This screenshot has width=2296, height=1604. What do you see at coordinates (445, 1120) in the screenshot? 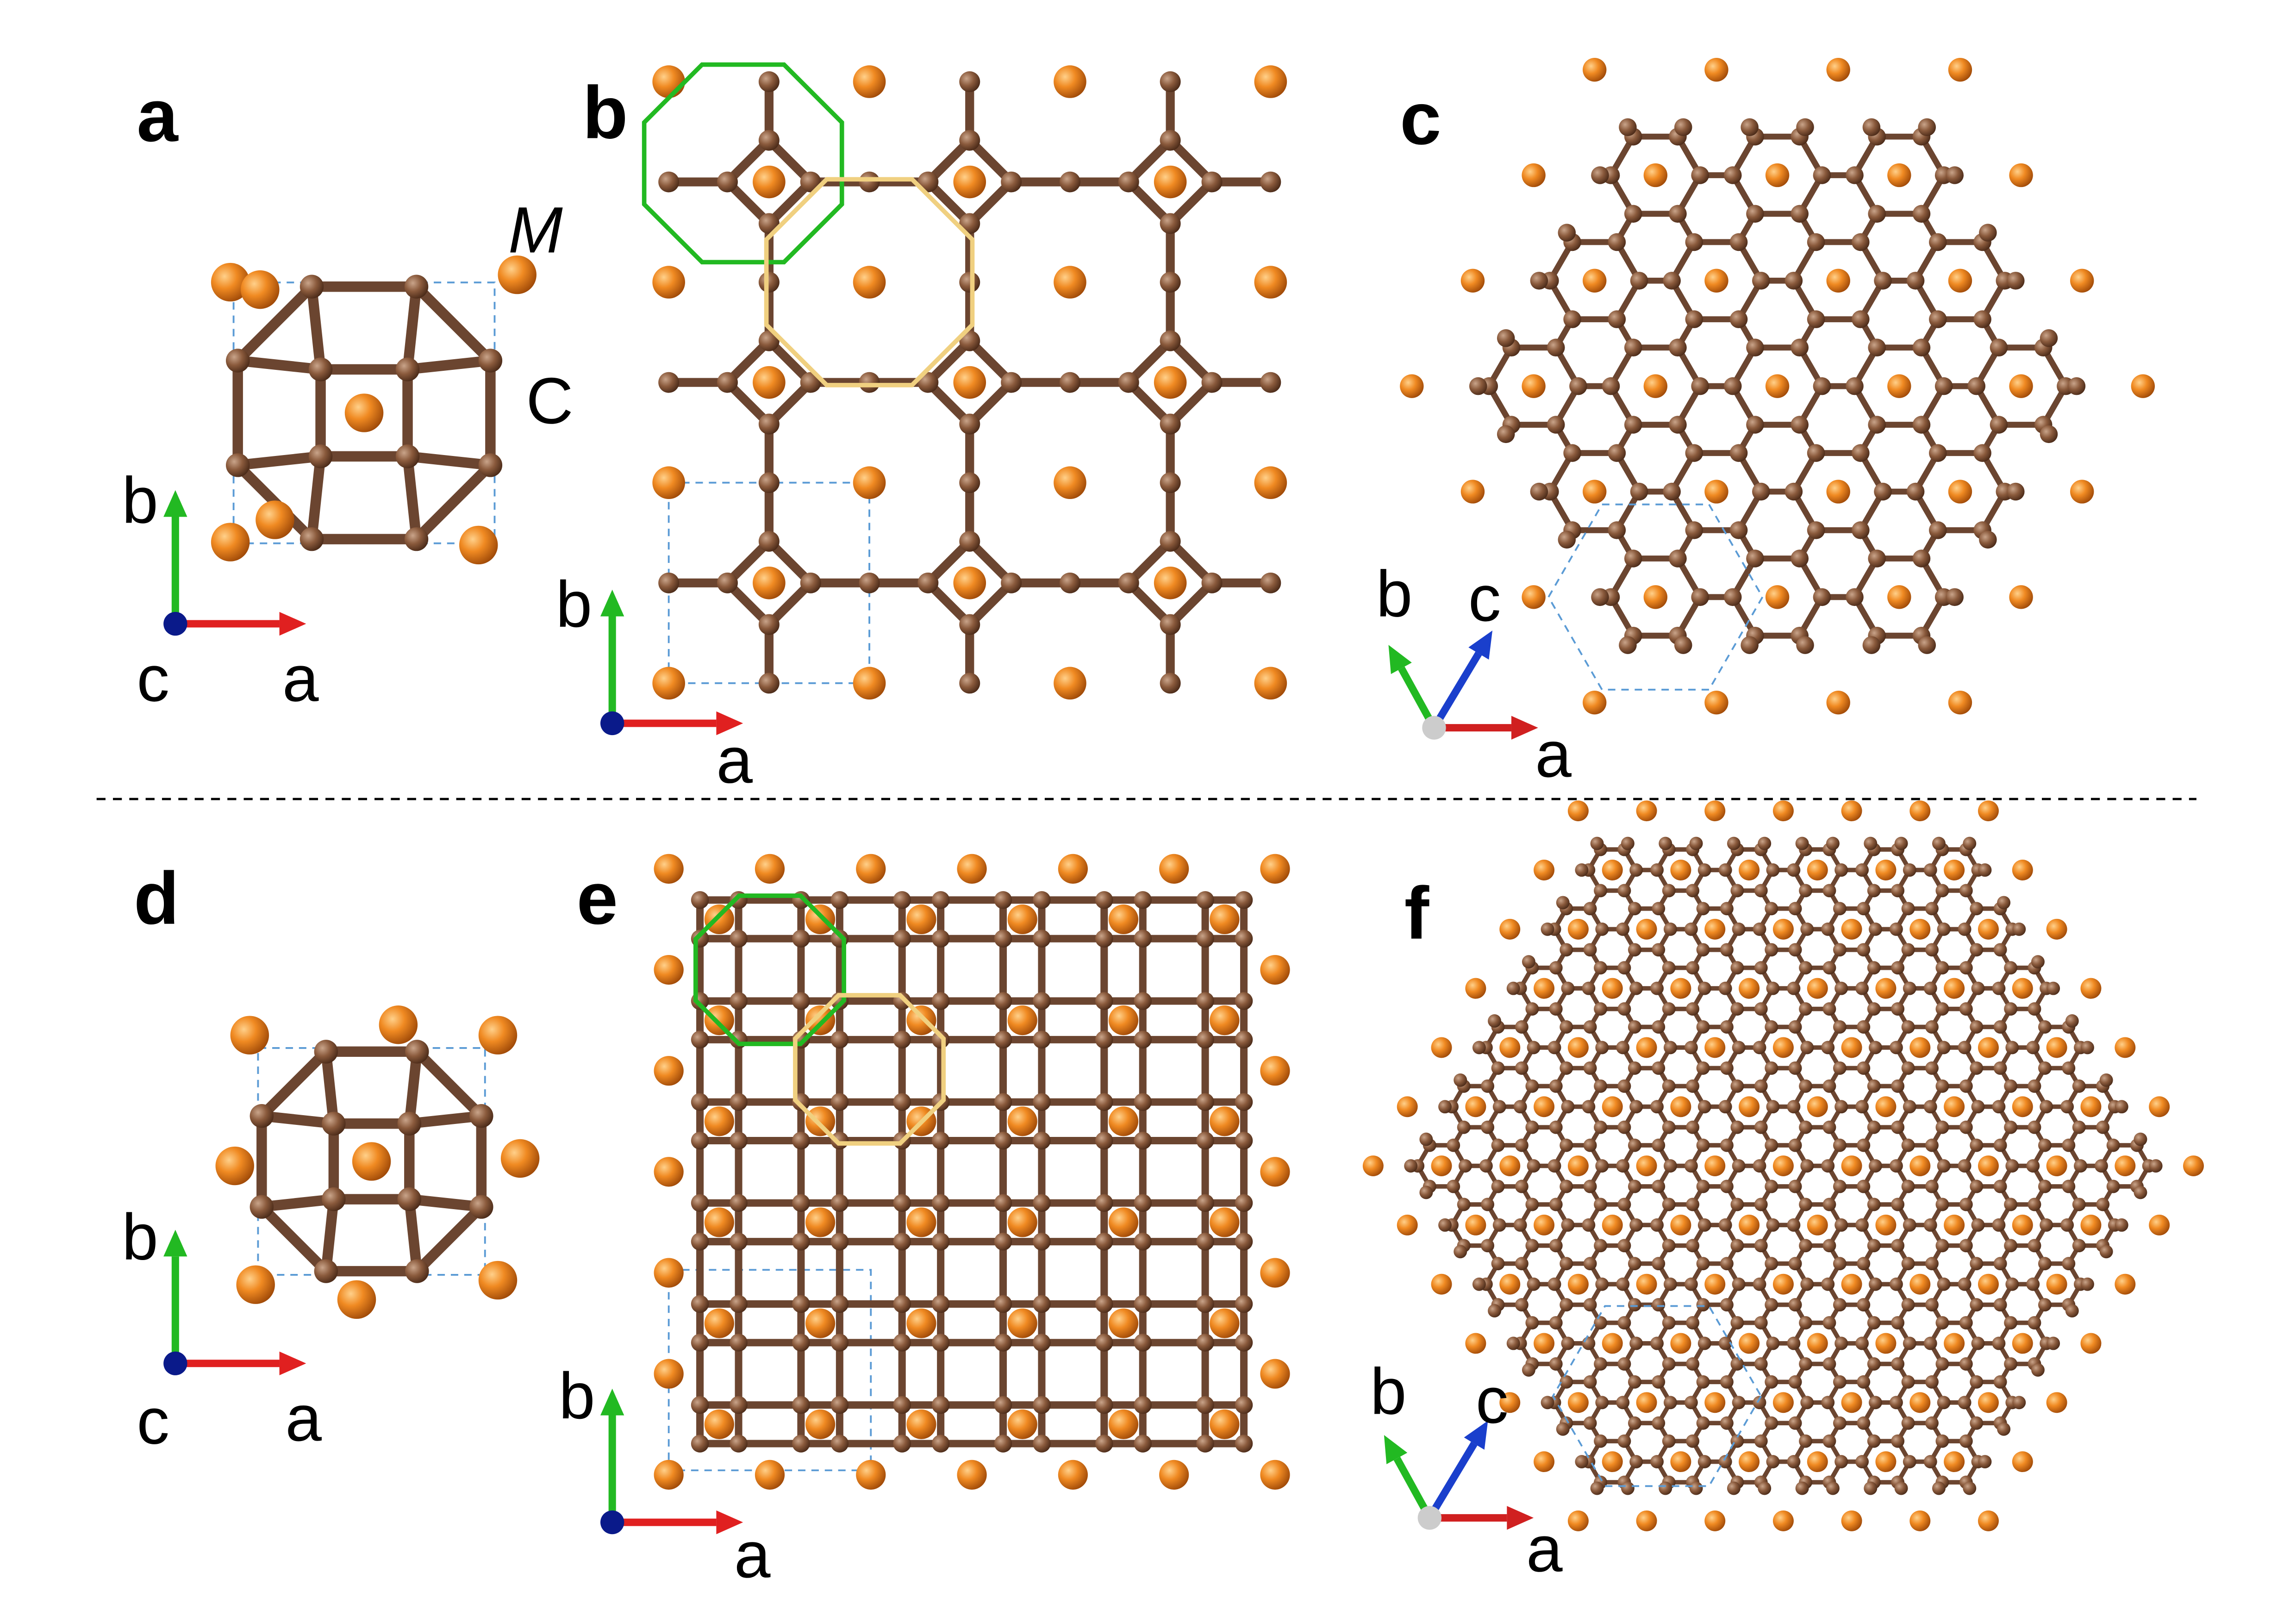
I see `bond` at bounding box center [445, 1120].